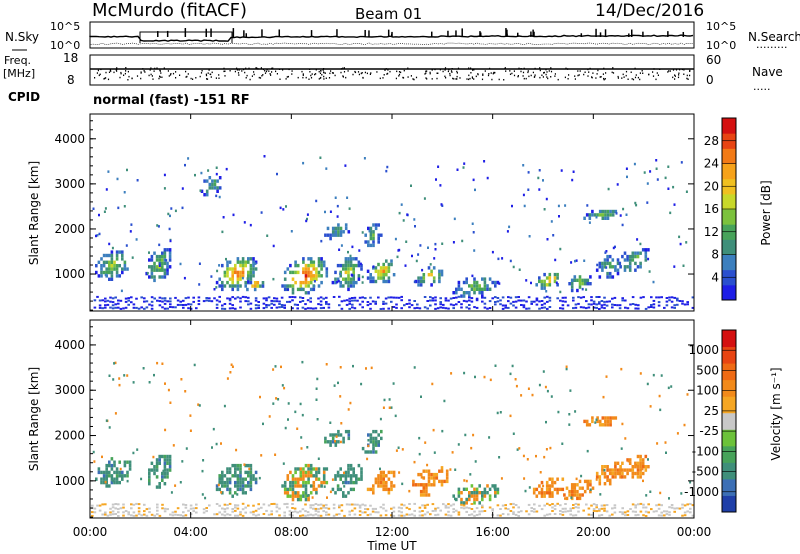 The height and width of the screenshot is (554, 800). Describe the element at coordinates (69, 481) in the screenshot. I see `y-tick-label: 1000` at that location.